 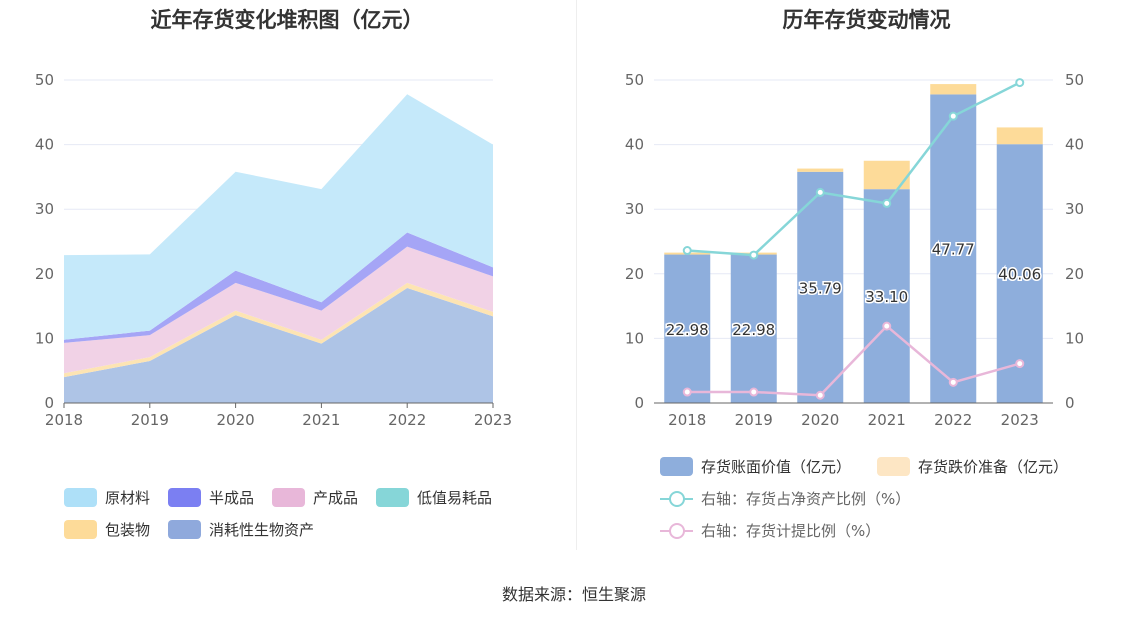 What do you see at coordinates (993, 467) in the screenshot?
I see `legend-label: 存货跌价准备（亿元）` at bounding box center [993, 467].